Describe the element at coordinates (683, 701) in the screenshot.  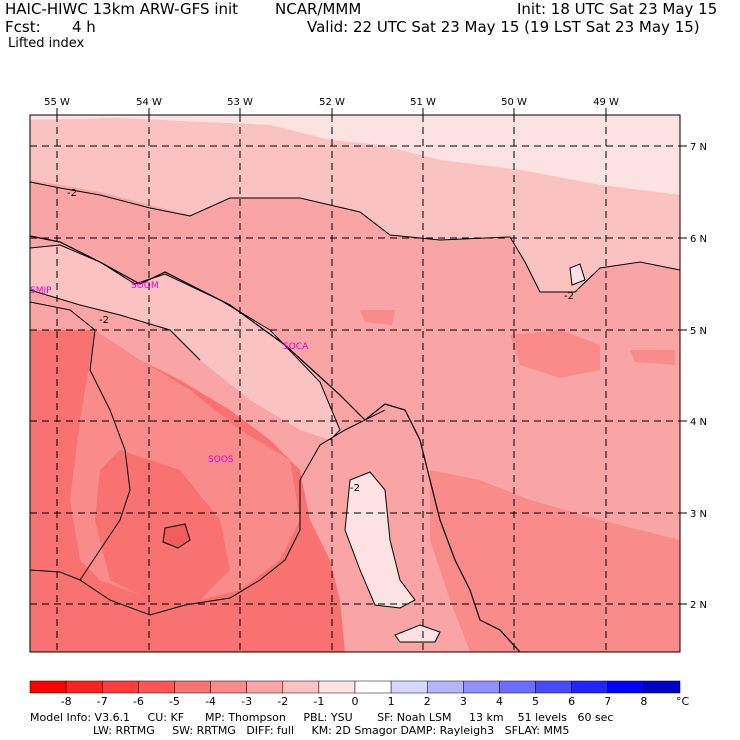
I see `colorbar-unit: °C` at that location.